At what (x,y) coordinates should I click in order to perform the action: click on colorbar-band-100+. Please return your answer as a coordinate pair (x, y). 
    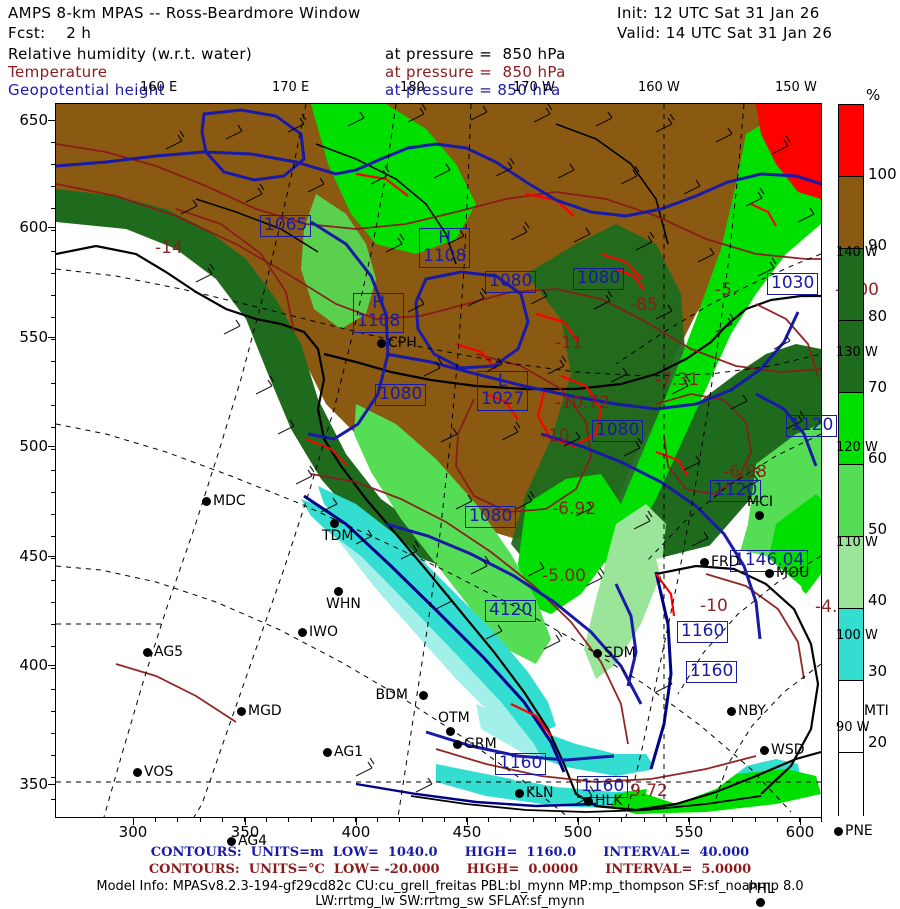
    Looking at the image, I should click on (851, 140).